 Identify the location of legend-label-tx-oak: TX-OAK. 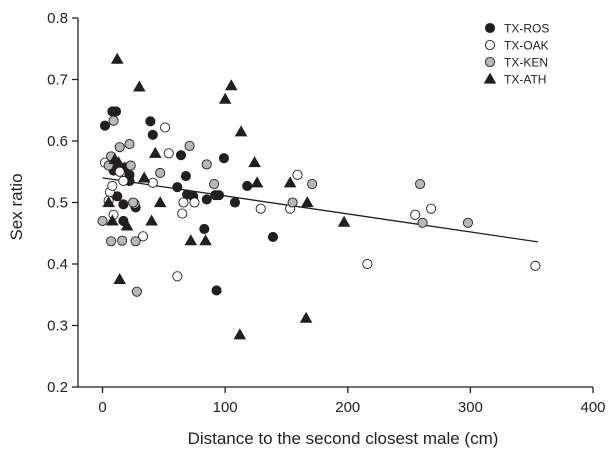
(526, 46).